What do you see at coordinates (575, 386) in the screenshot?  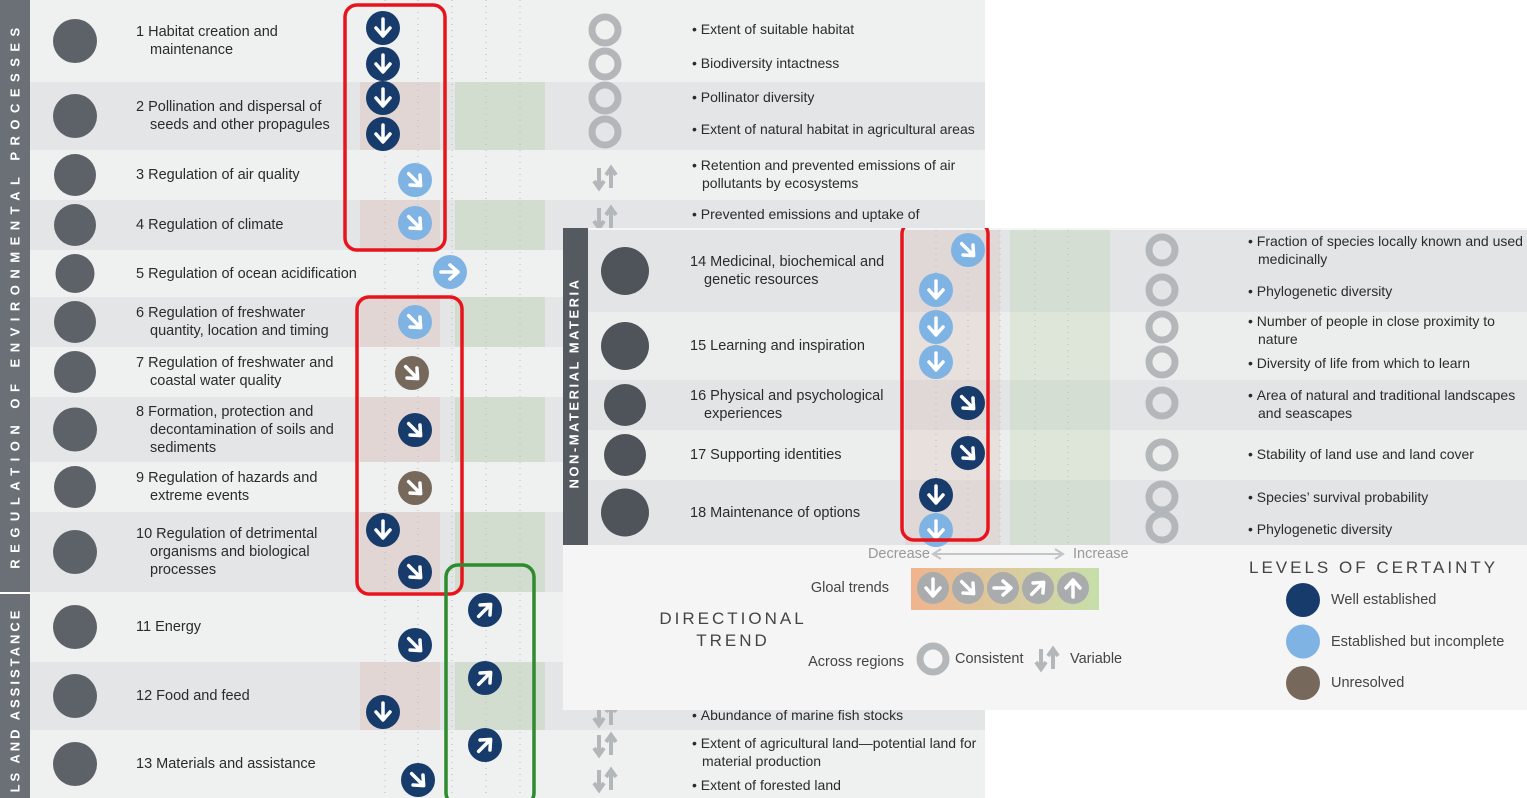 I see `side-strip` at bounding box center [575, 386].